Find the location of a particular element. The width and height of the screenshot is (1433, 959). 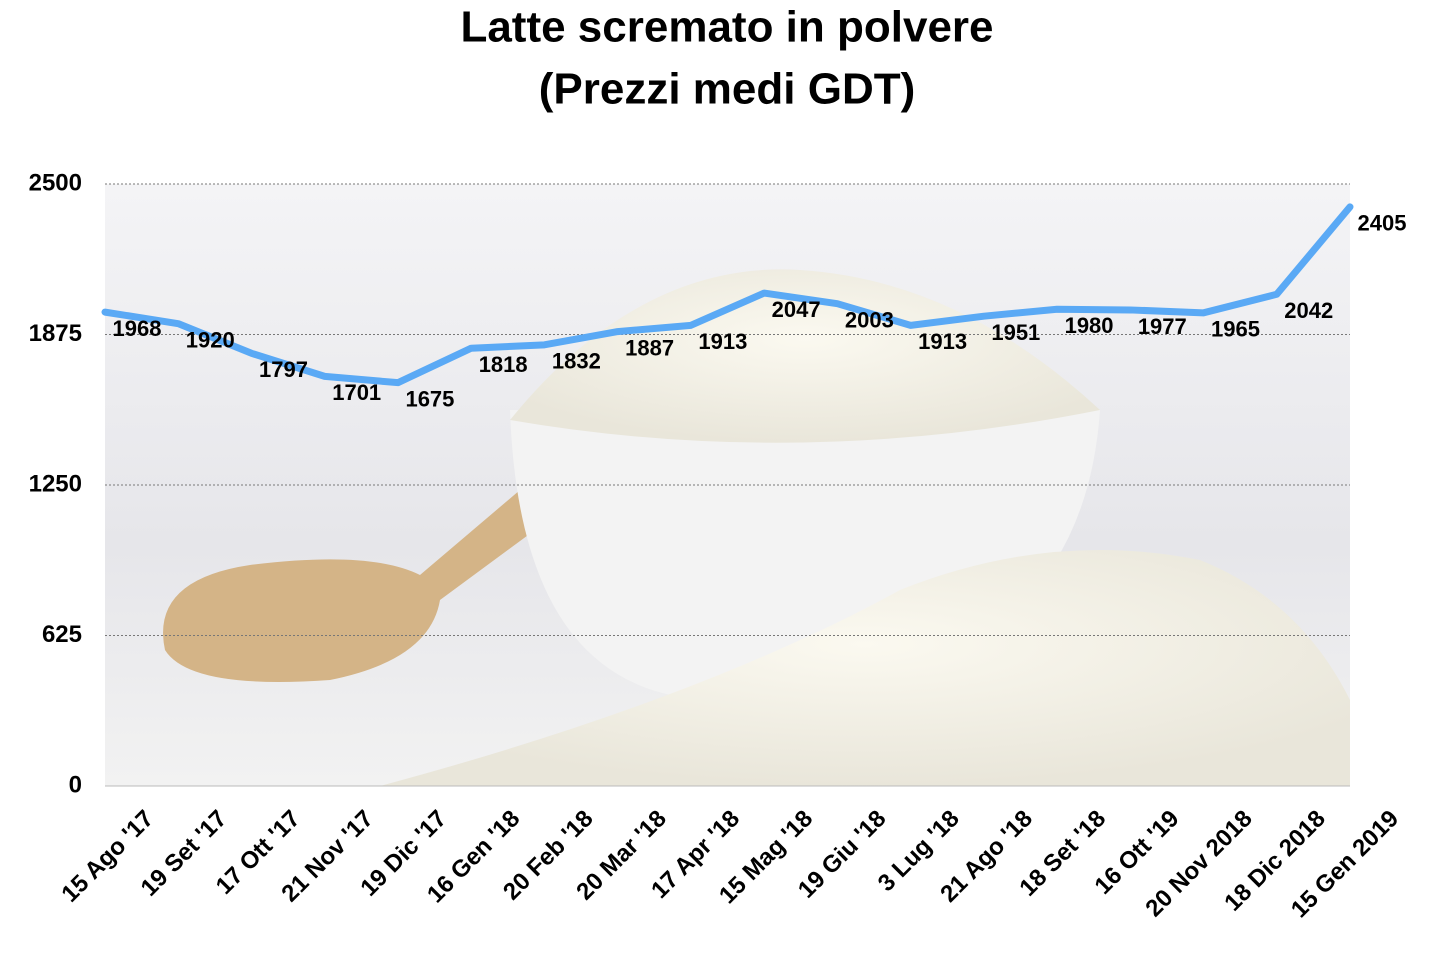

y-tick-label: 625 is located at coordinates (62, 634).